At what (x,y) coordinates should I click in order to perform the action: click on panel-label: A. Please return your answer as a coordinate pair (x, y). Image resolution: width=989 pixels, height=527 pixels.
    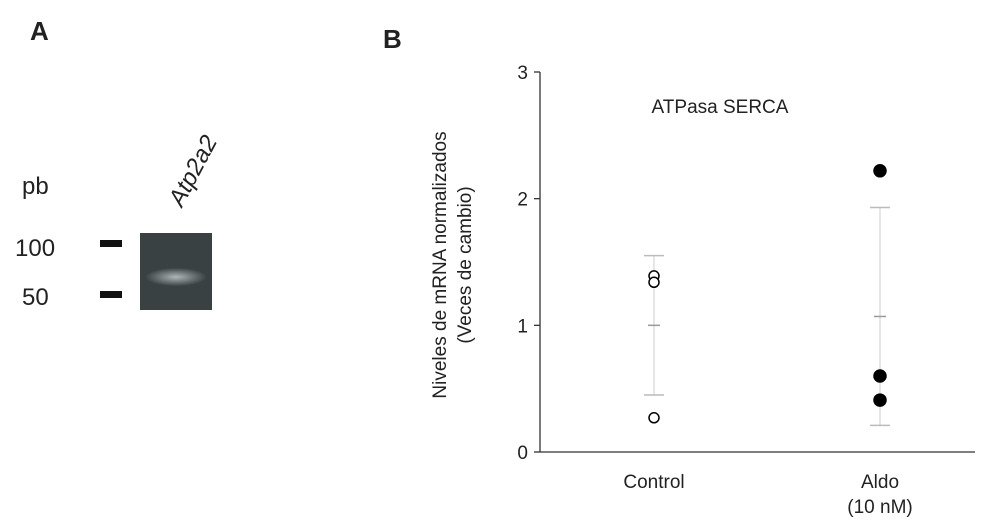
    Looking at the image, I should click on (39, 31).